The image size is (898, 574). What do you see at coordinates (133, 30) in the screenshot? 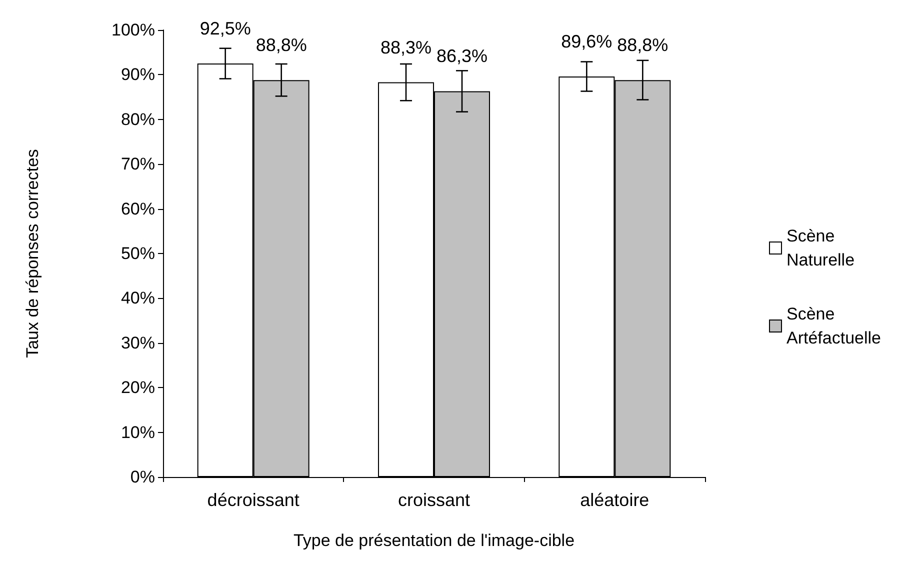
I see `y-tick-label: 100%` at bounding box center [133, 30].